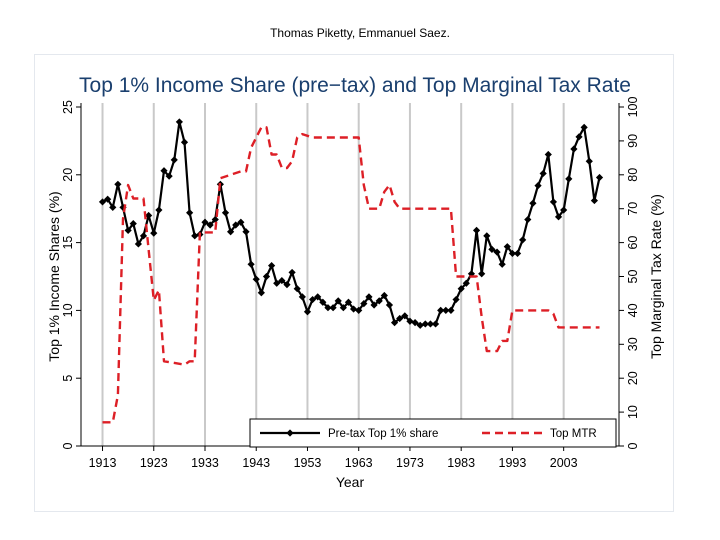 The width and height of the screenshot is (720, 540). Describe the element at coordinates (633, 378) in the screenshot. I see `y-right-tick-label: 20` at that location.